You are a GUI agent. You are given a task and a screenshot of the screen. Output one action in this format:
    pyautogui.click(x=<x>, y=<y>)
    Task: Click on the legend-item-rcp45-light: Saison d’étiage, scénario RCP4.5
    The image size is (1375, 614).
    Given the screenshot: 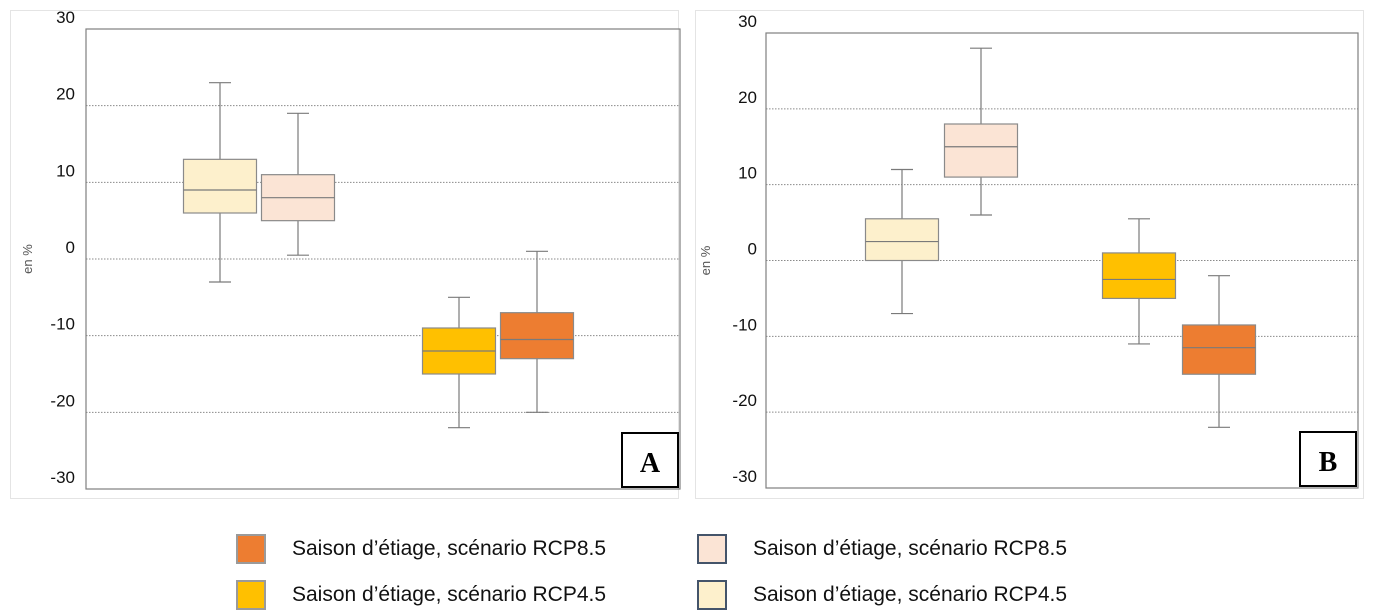 What is the action you would take?
    pyautogui.click(x=882, y=595)
    